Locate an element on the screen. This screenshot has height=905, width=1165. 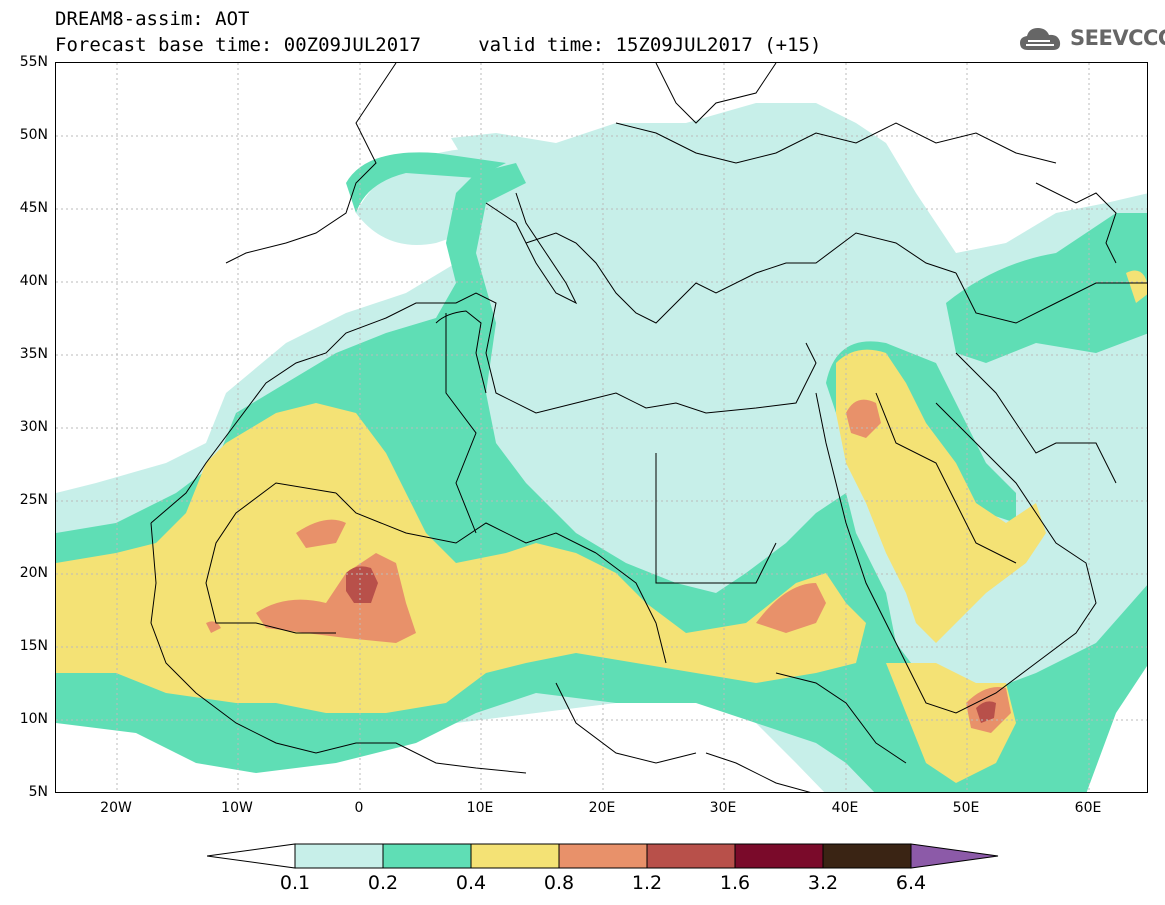
colorbar-label-0-8: 0.8 is located at coordinates (559, 883).